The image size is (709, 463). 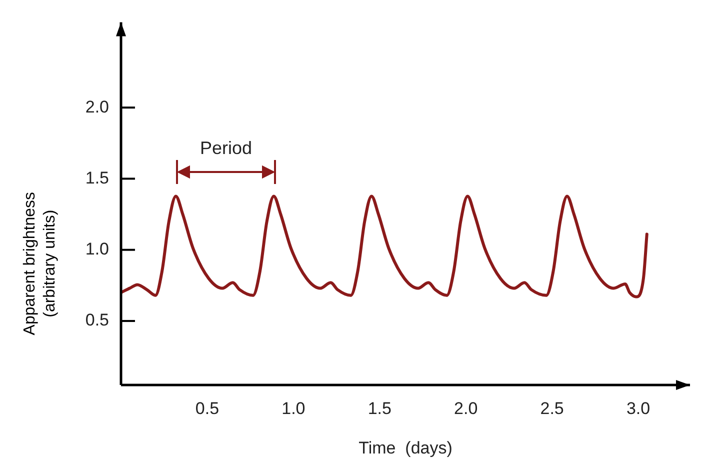 What do you see at coordinates (638, 408) in the screenshot?
I see `x-tick-label: 3.0` at bounding box center [638, 408].